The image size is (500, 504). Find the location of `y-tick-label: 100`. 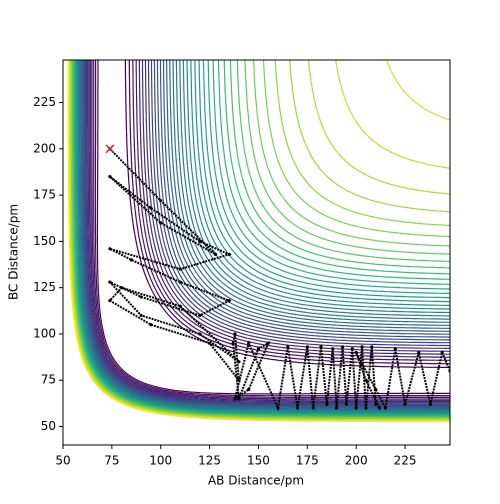

y-tick-label: 100 is located at coordinates (44, 333).